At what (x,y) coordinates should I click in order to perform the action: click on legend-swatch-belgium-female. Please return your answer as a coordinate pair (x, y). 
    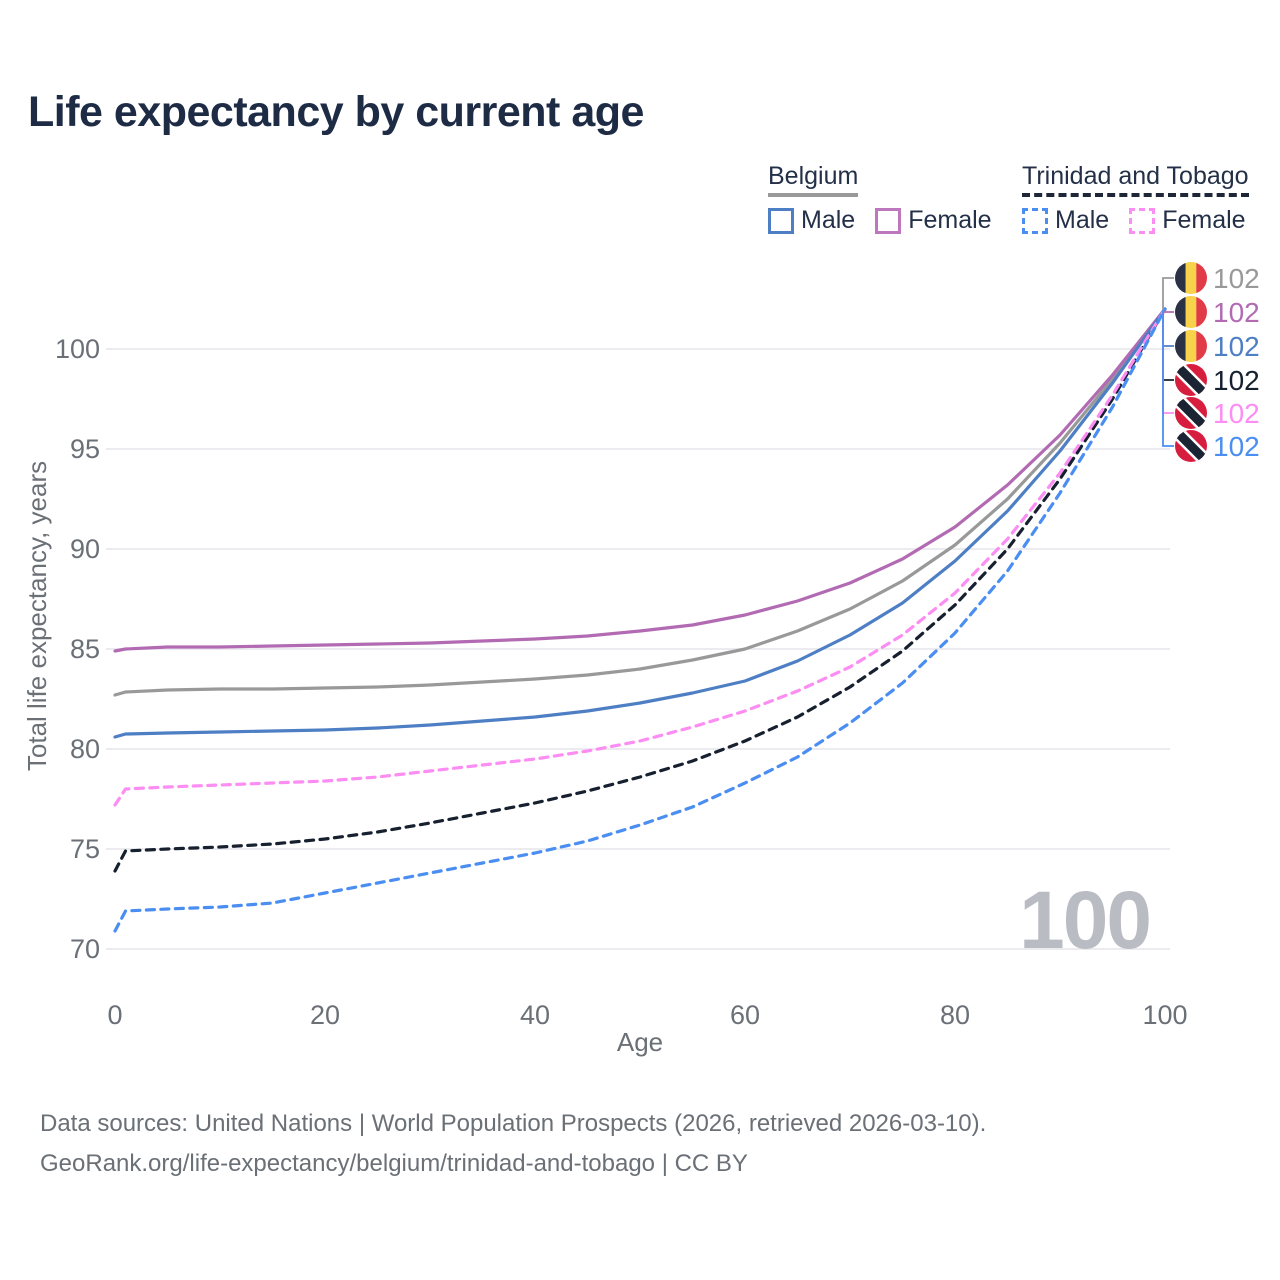
    Looking at the image, I should click on (888, 220).